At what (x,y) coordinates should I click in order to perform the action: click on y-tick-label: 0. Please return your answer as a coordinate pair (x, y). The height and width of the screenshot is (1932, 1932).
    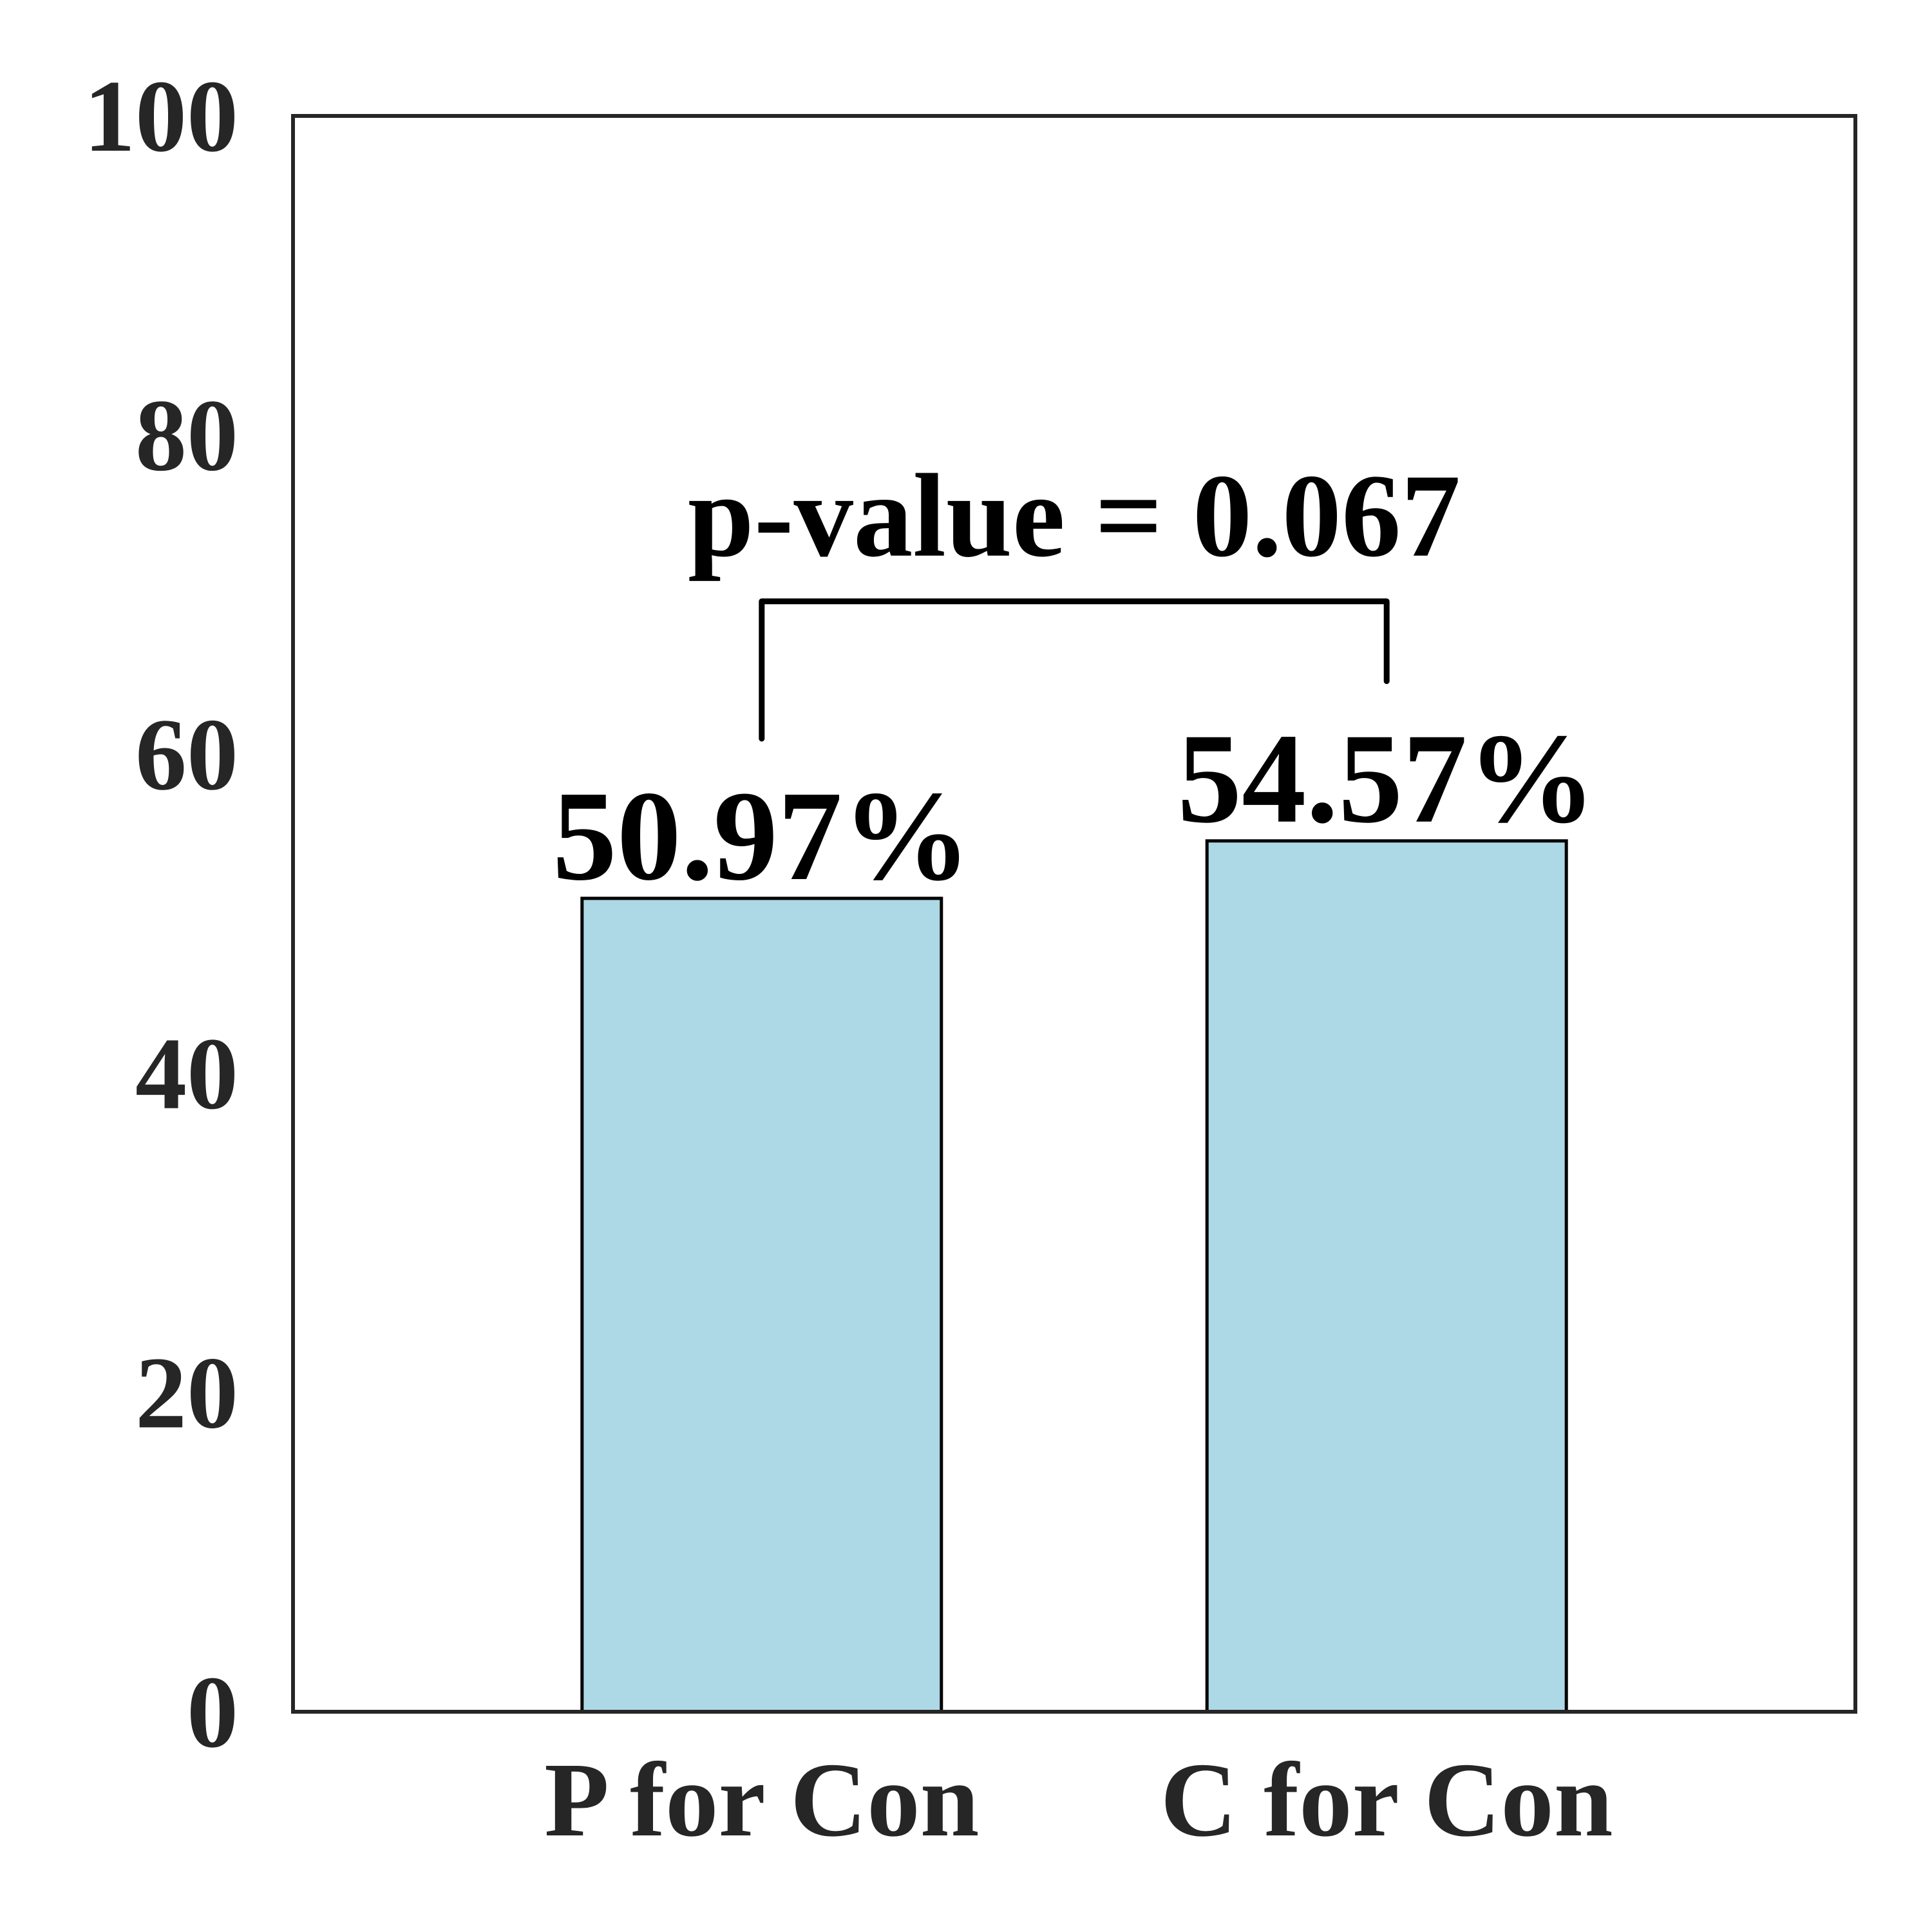
    Looking at the image, I should click on (213, 1711).